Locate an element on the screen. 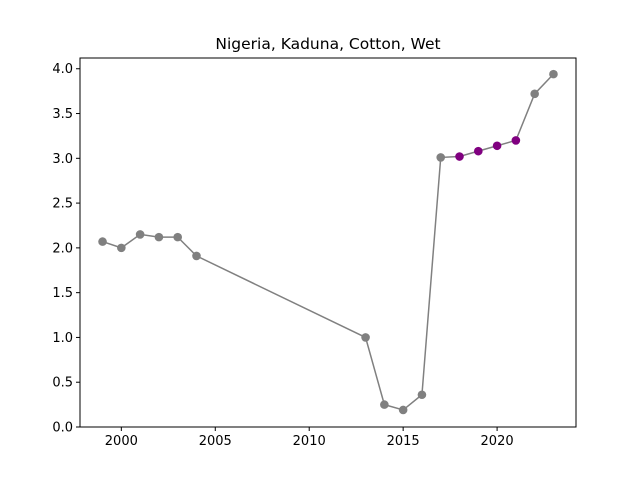 The image size is (640, 480). x-tick-label: 2015 is located at coordinates (403, 441).